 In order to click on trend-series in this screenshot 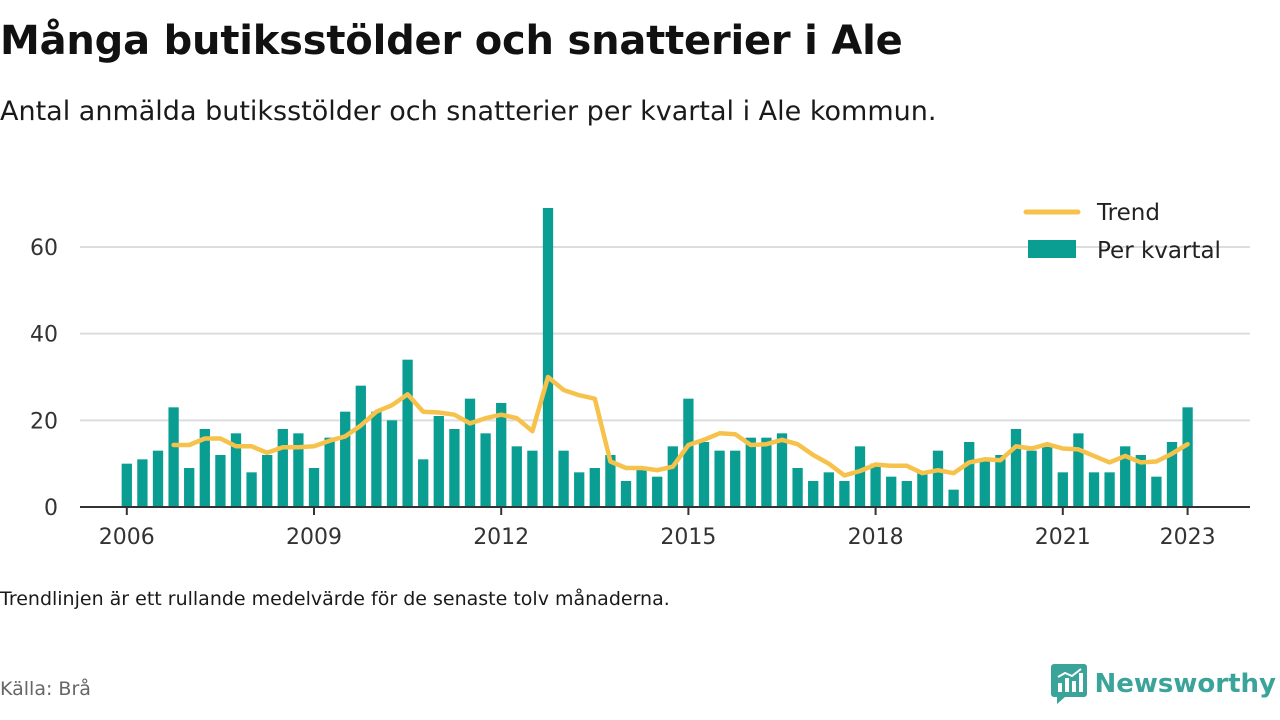, I will do `click(680, 426)`.